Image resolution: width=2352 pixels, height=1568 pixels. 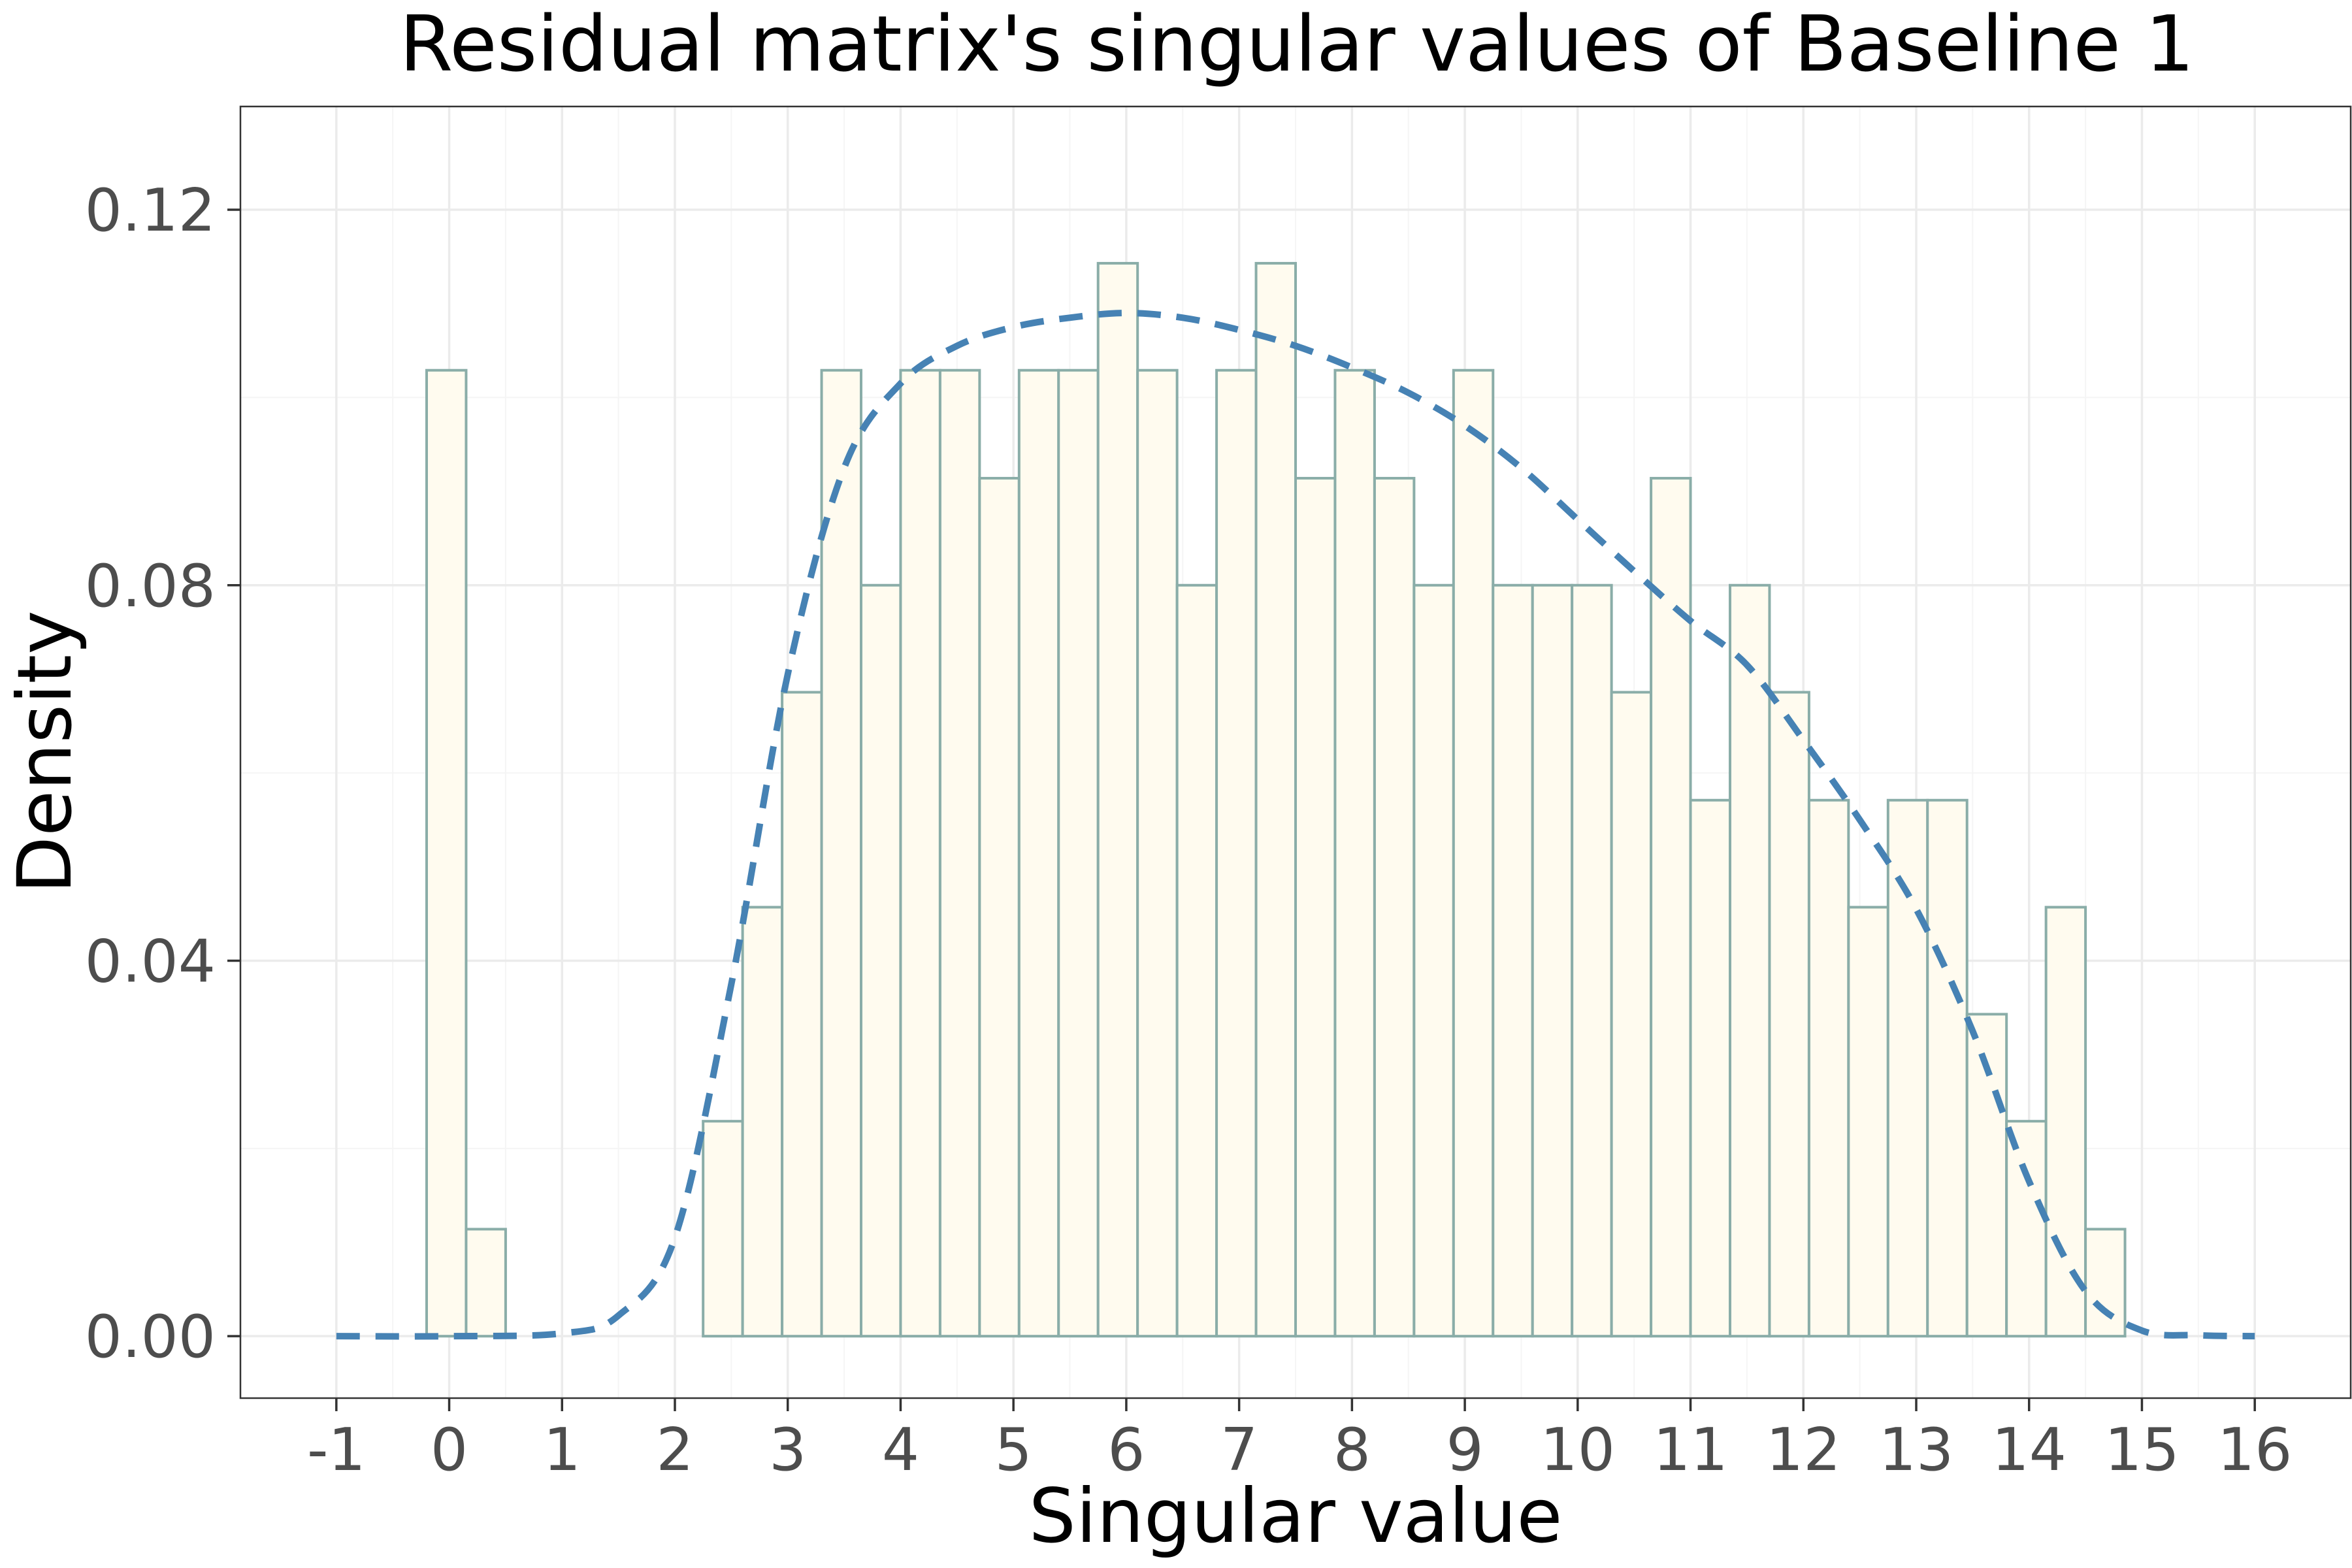 I want to click on y-tick-label: 0.12, so click(x=150, y=210).